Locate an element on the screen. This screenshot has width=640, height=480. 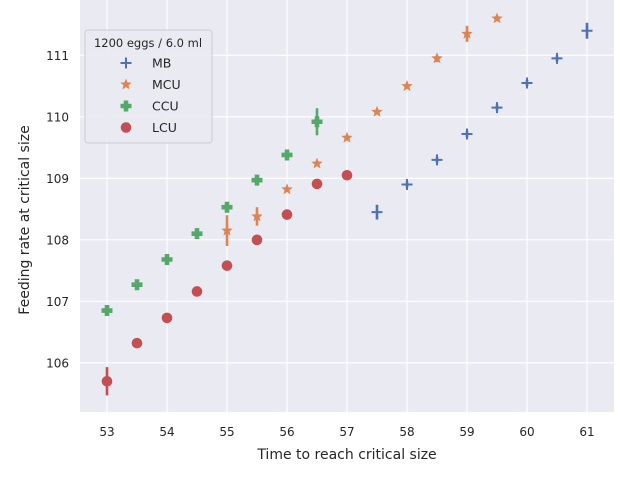
x-tick-label: 60 is located at coordinates (526, 432).